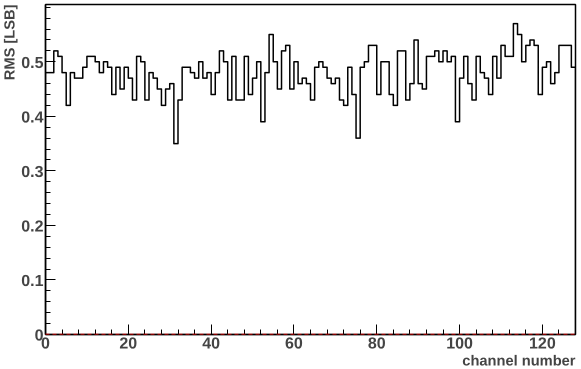 This screenshot has width=581, height=369. Describe the element at coordinates (460, 344) in the screenshot. I see `x-tick-label: 100` at that location.